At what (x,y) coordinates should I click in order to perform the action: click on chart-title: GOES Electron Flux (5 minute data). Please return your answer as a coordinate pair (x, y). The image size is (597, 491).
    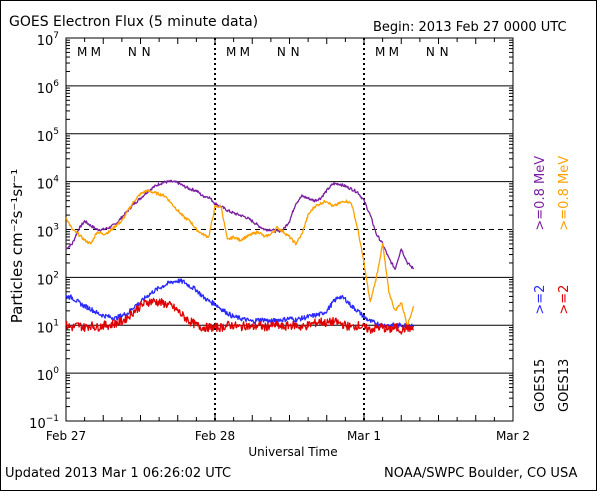
    Looking at the image, I should click on (133, 22).